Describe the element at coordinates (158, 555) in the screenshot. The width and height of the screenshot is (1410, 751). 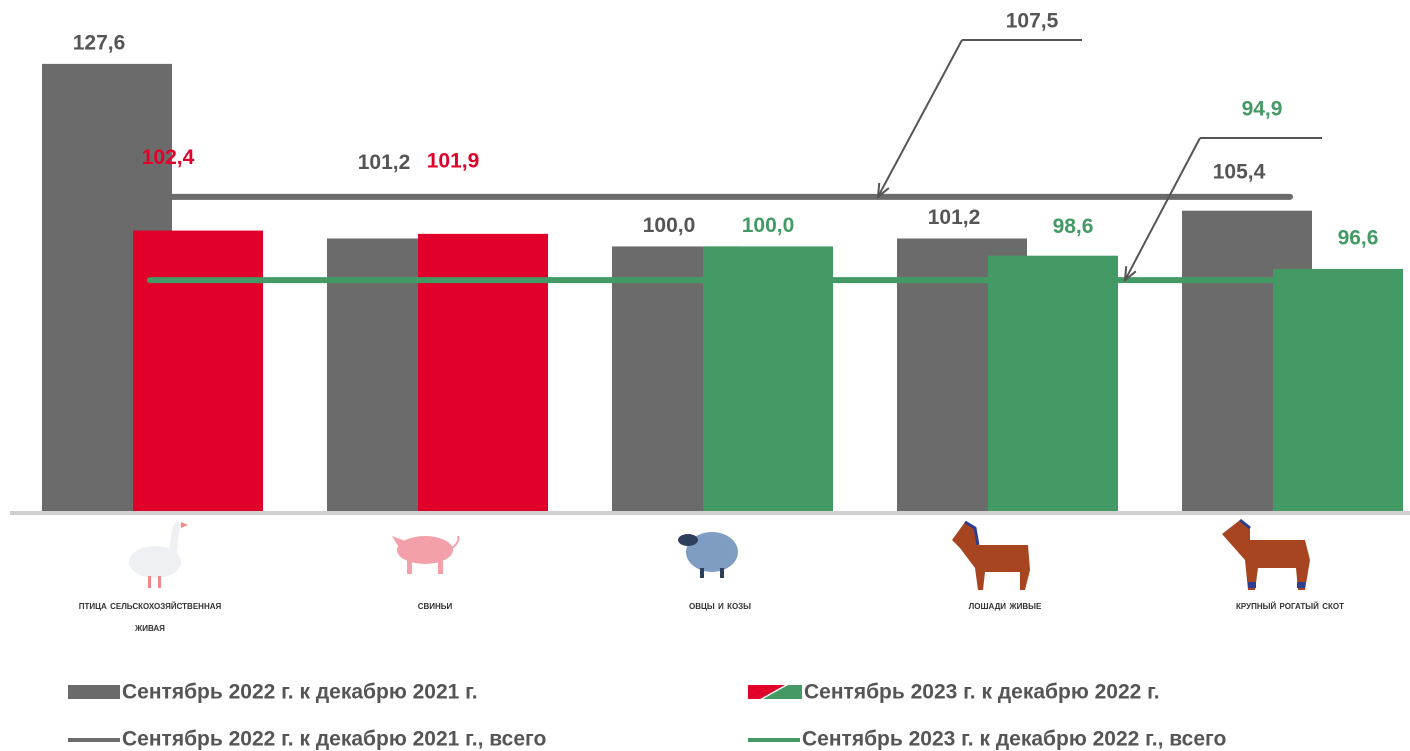
I see `goose-icon` at that location.